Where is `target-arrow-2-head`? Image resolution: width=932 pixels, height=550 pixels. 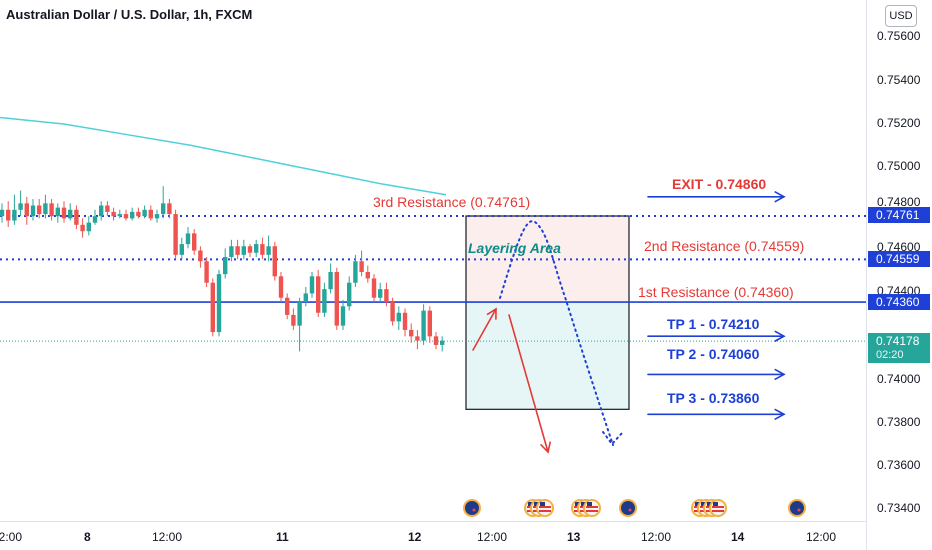
target-arrow-2-head is located at coordinates (780, 374).